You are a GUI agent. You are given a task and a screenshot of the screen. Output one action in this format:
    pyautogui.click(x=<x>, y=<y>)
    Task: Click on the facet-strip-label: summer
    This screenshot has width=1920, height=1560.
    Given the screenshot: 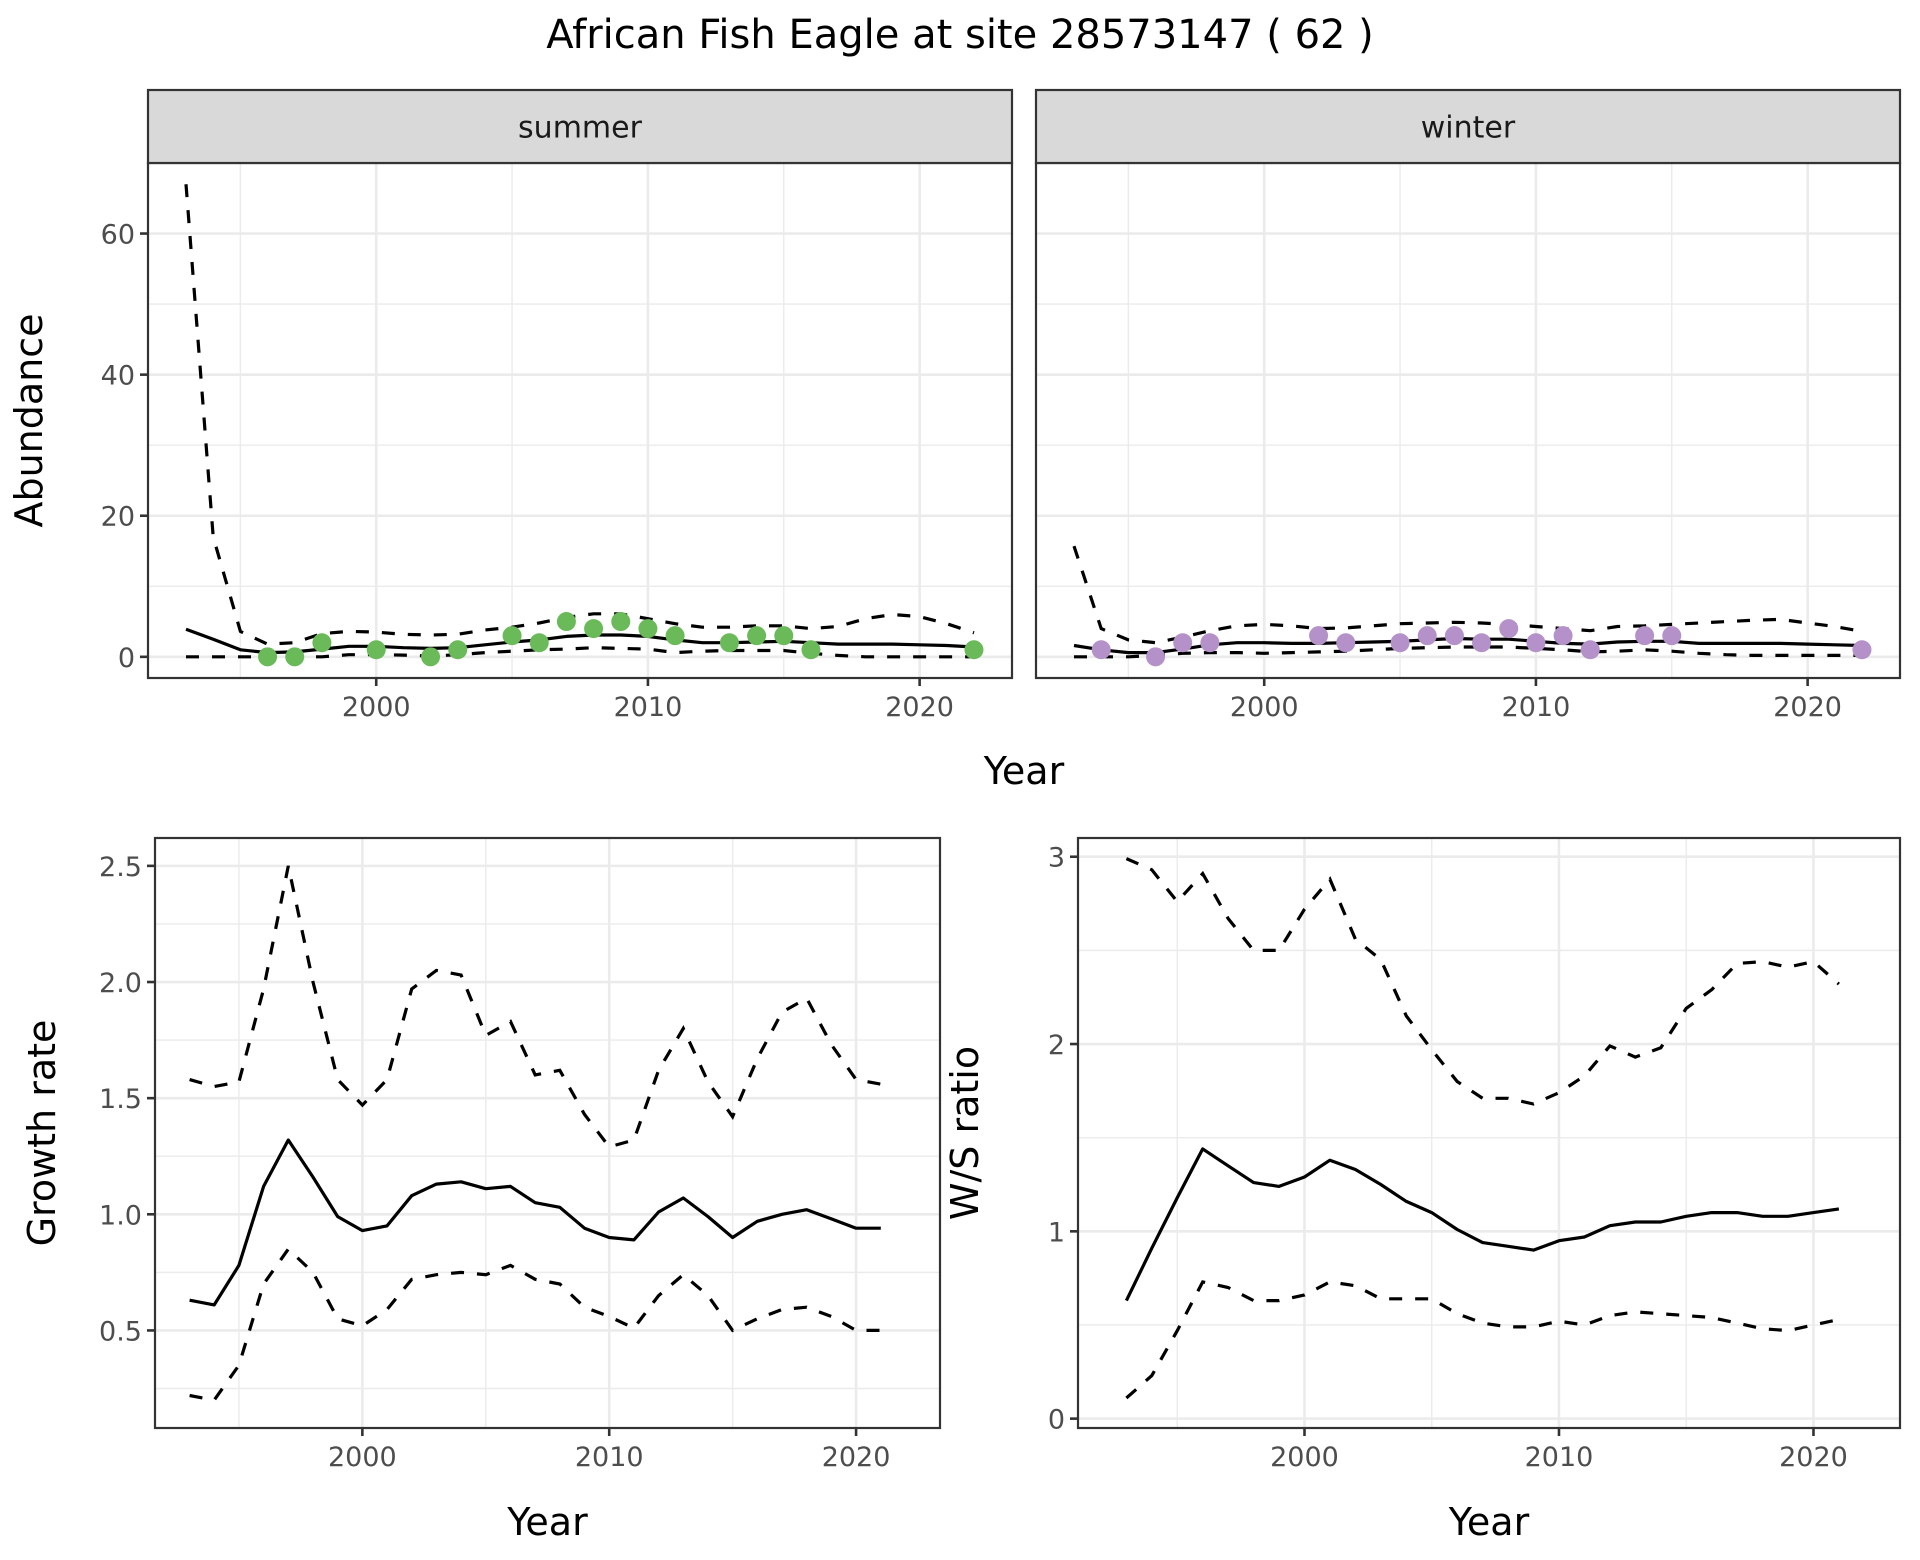 What is the action you would take?
    pyautogui.click(x=580, y=128)
    